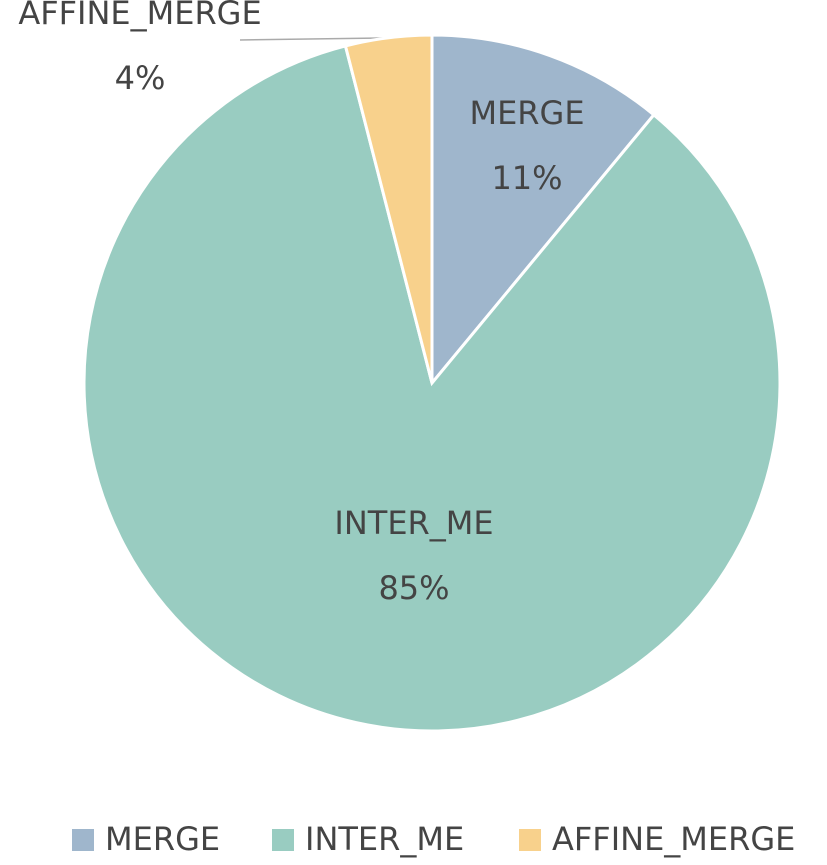  I want to click on slice-label: AFFINE_MERGE, so click(139, 16).